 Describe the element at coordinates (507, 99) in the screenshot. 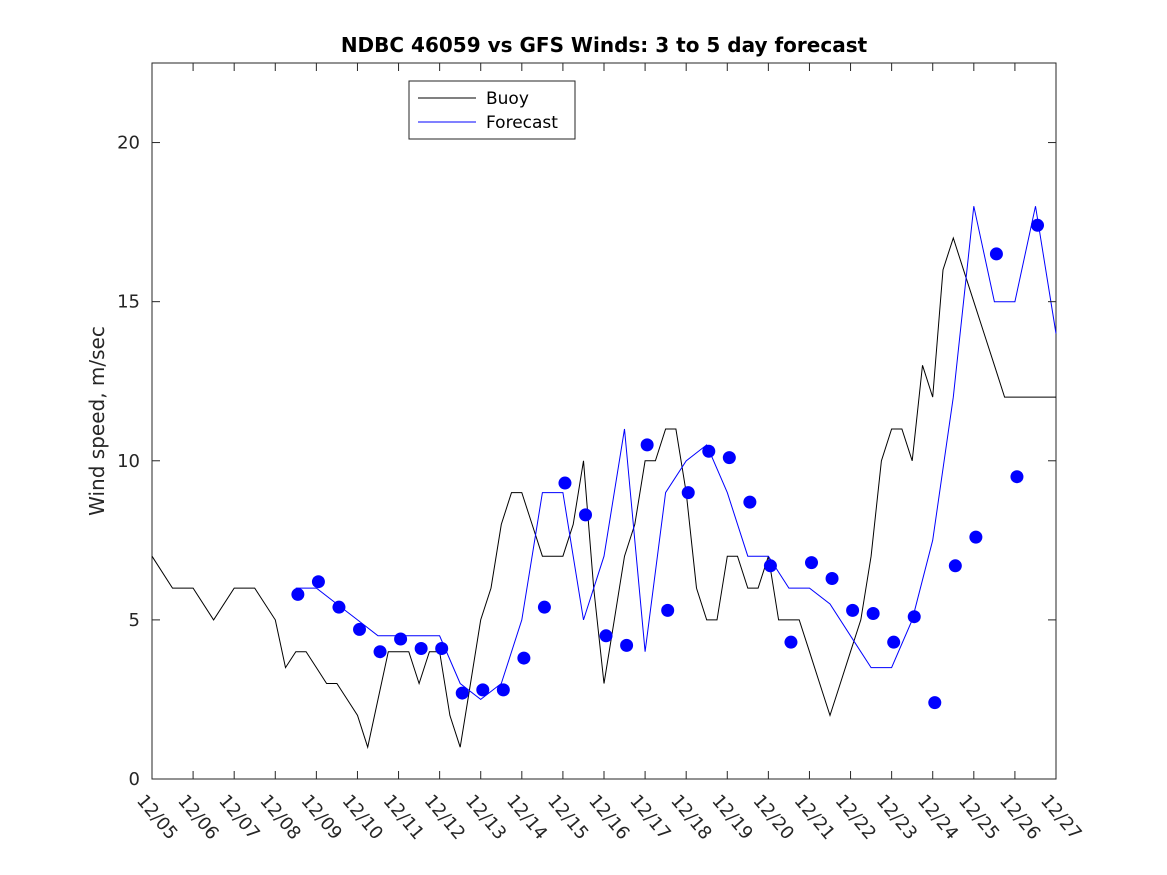

I see `legend-buoy-label: Buoy` at that location.